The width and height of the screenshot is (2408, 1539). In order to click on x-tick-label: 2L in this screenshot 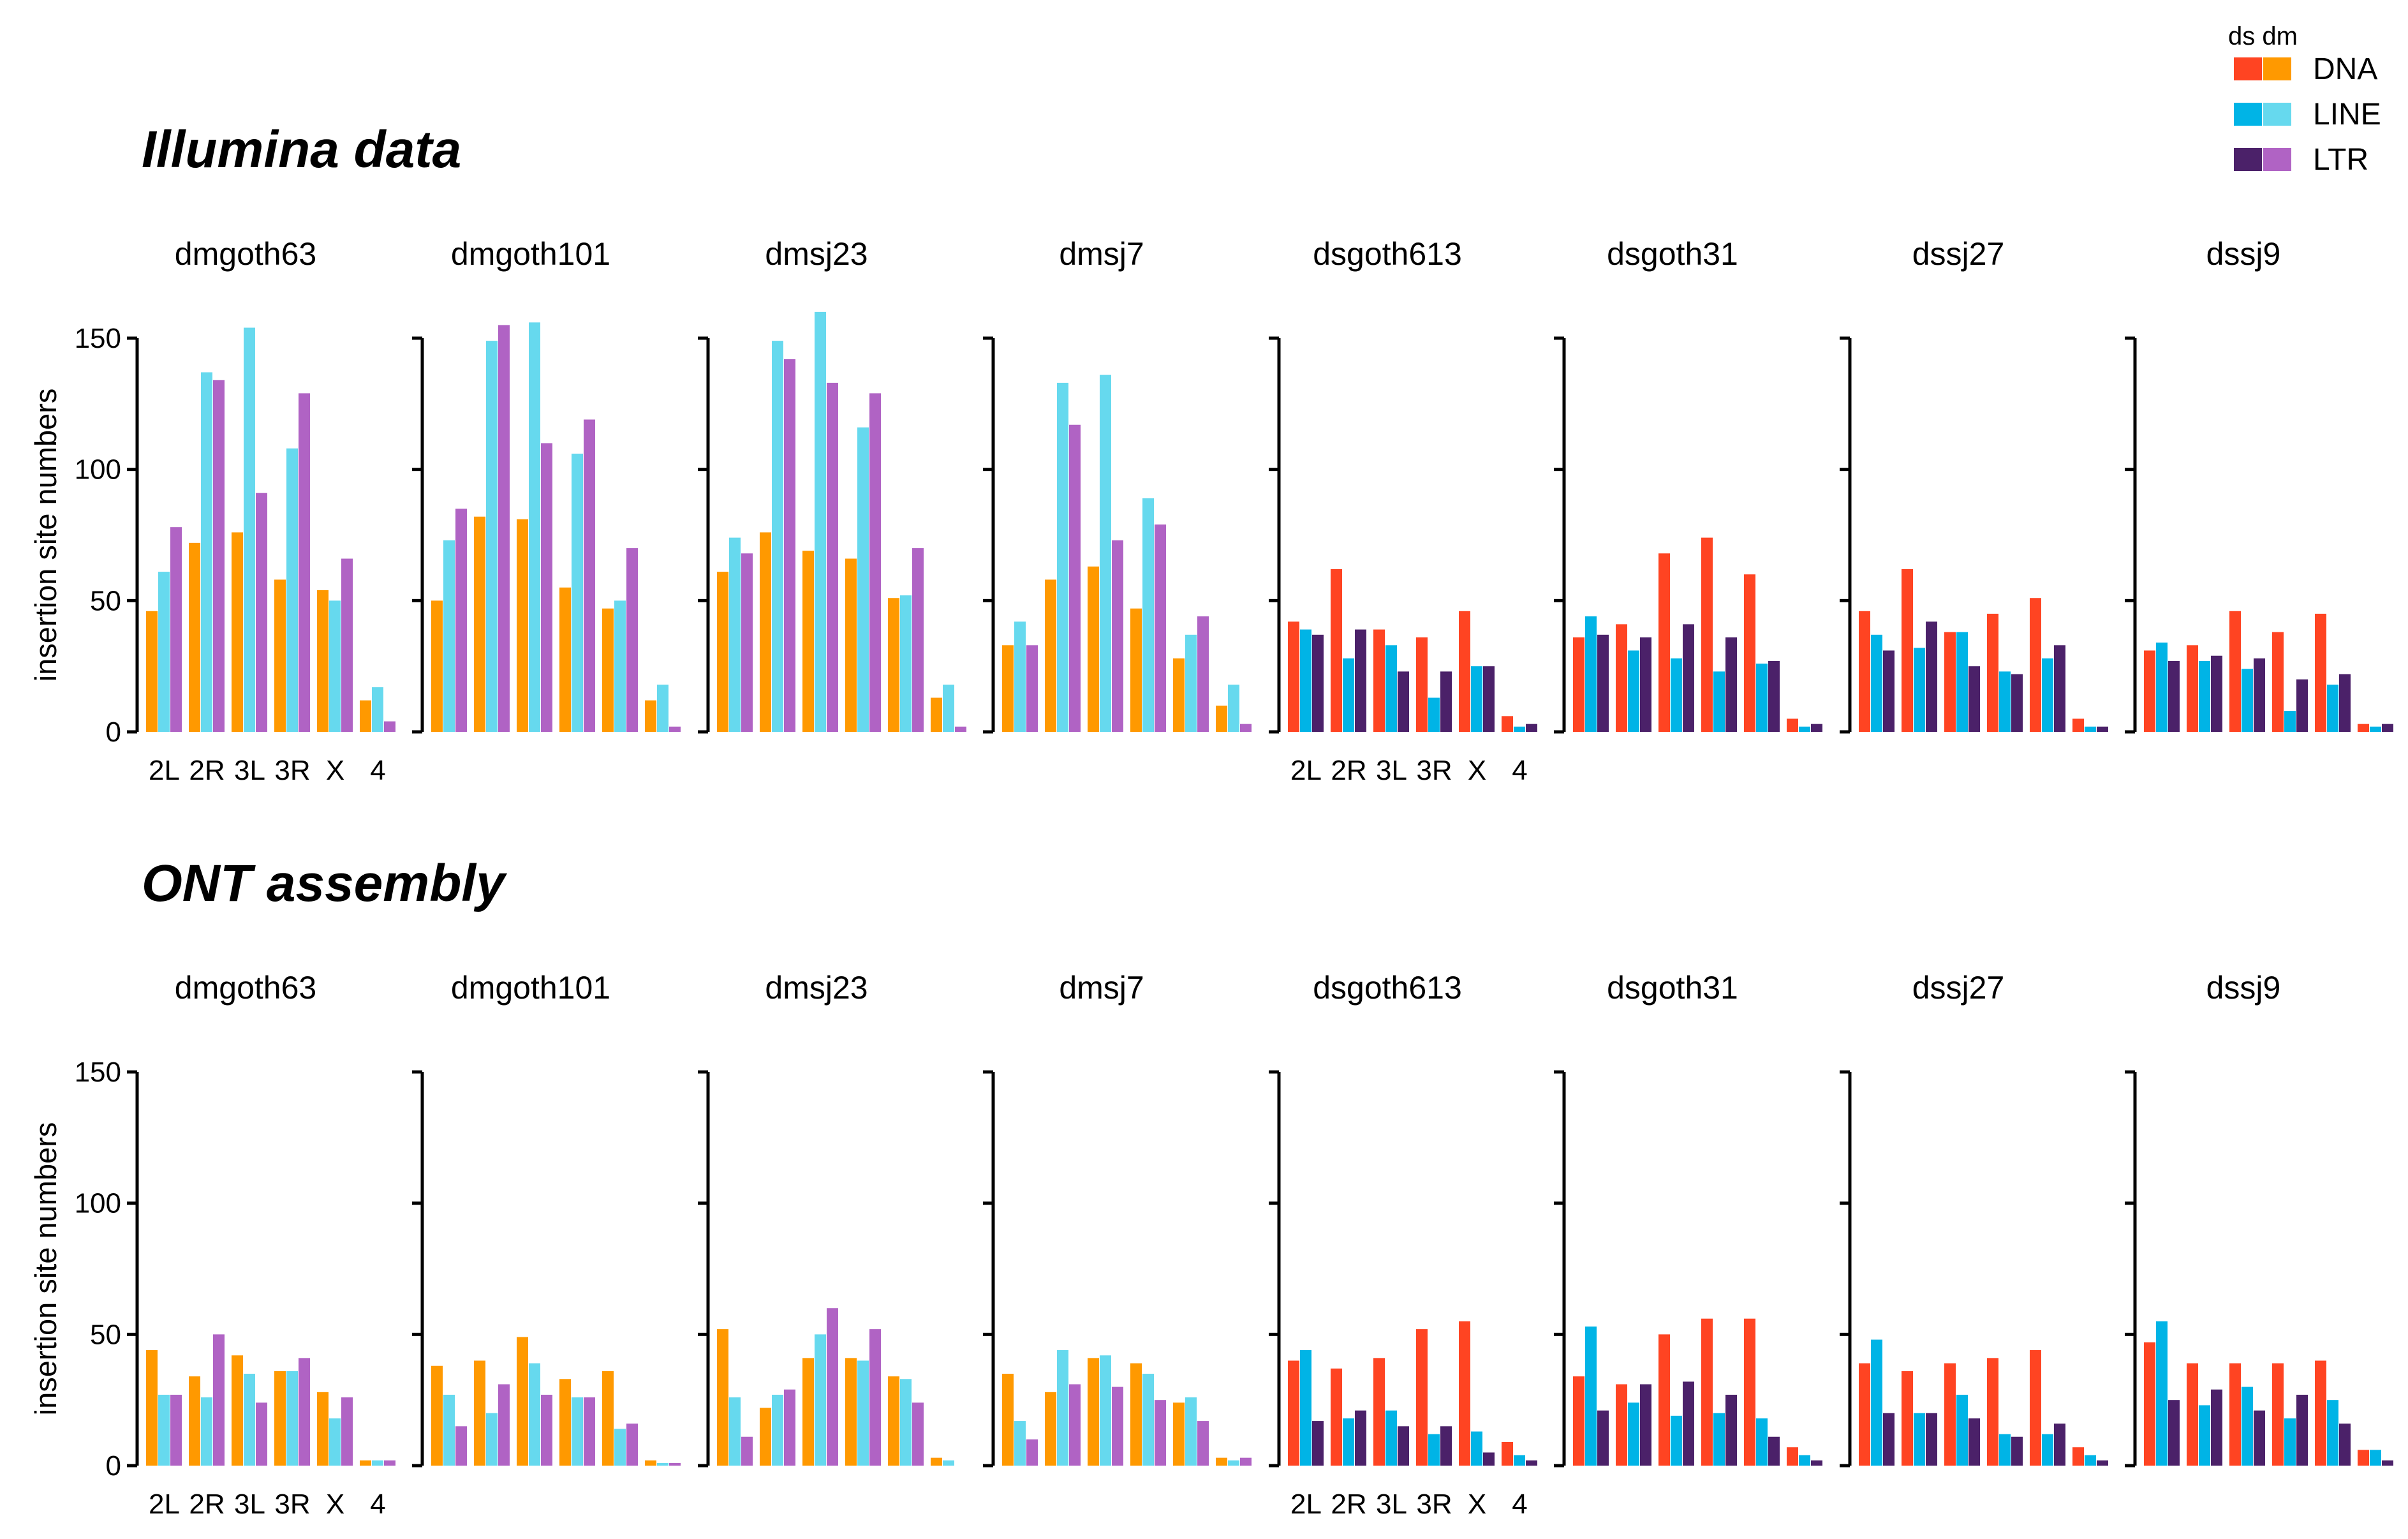, I will do `click(1306, 1504)`.